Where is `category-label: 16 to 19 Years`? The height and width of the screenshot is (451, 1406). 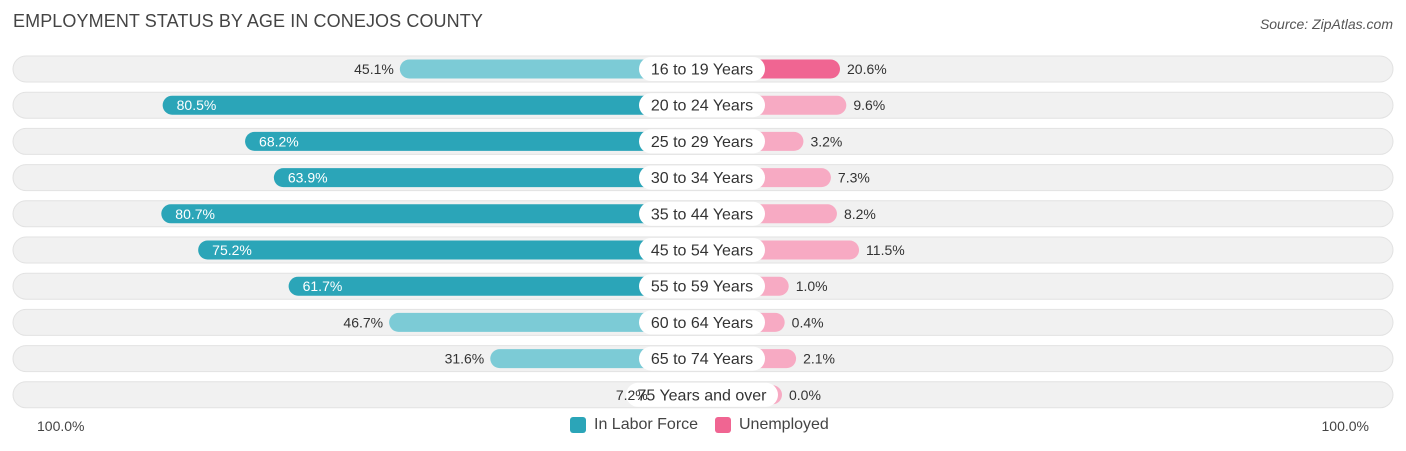
category-label: 16 to 19 Years is located at coordinates (702, 70).